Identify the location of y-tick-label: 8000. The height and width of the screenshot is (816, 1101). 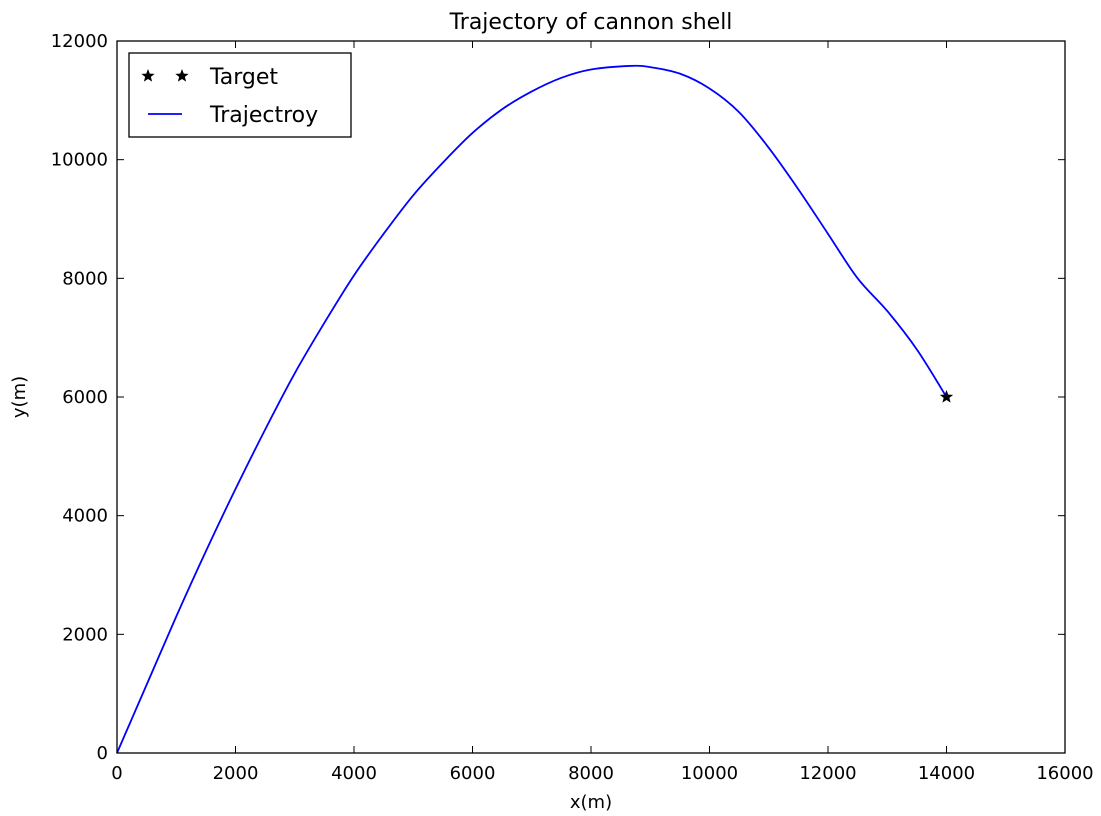
(85, 278).